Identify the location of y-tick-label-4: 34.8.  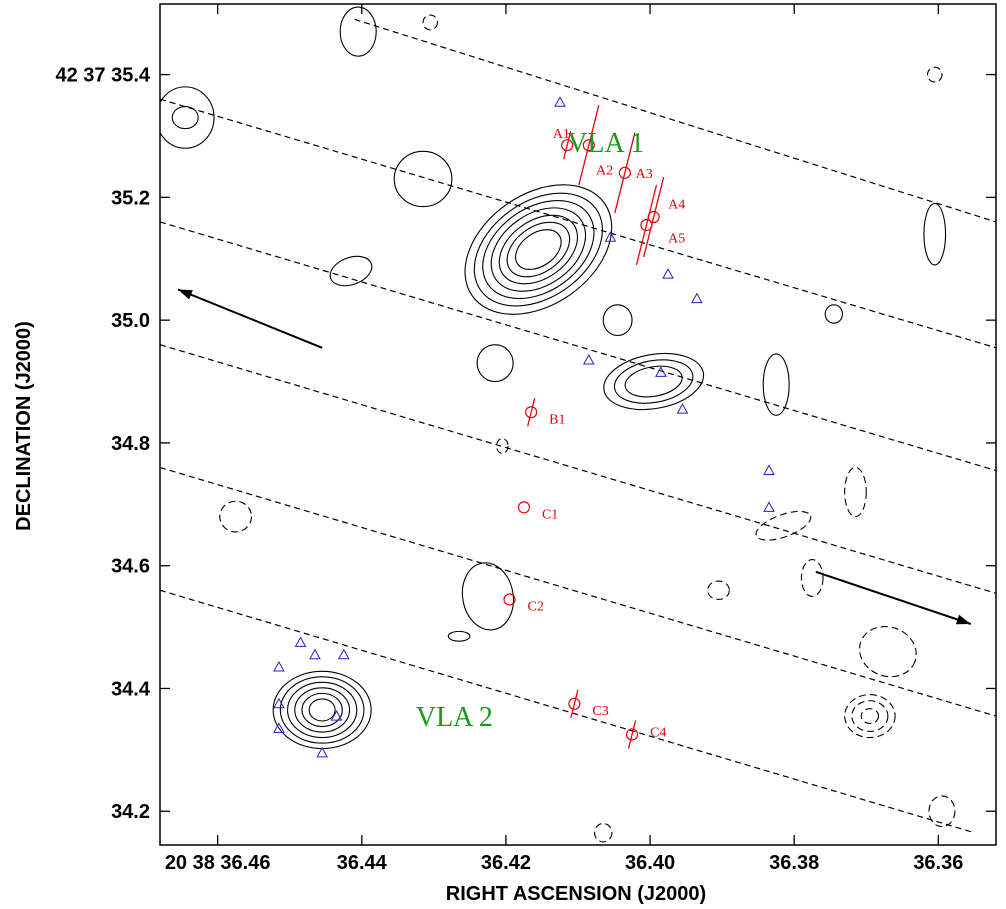
(130, 444).